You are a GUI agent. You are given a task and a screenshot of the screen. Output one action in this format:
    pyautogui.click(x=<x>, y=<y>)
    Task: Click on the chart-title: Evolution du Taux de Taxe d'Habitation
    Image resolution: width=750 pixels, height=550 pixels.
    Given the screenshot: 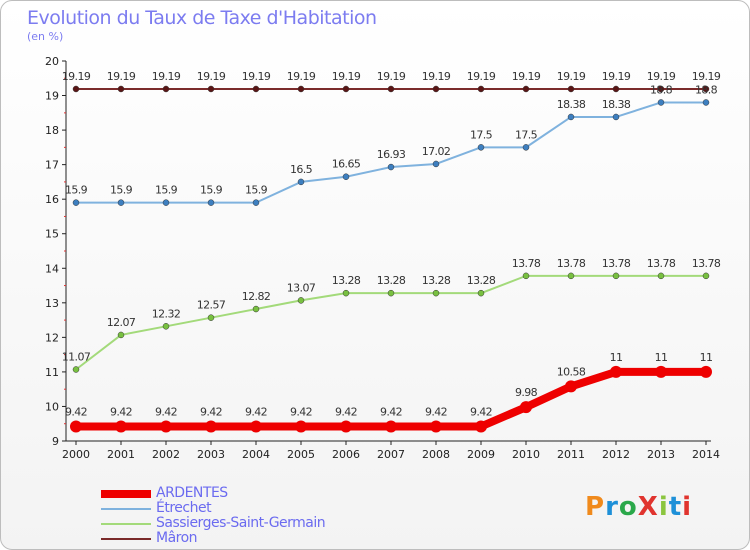 What is the action you would take?
    pyautogui.click(x=202, y=18)
    